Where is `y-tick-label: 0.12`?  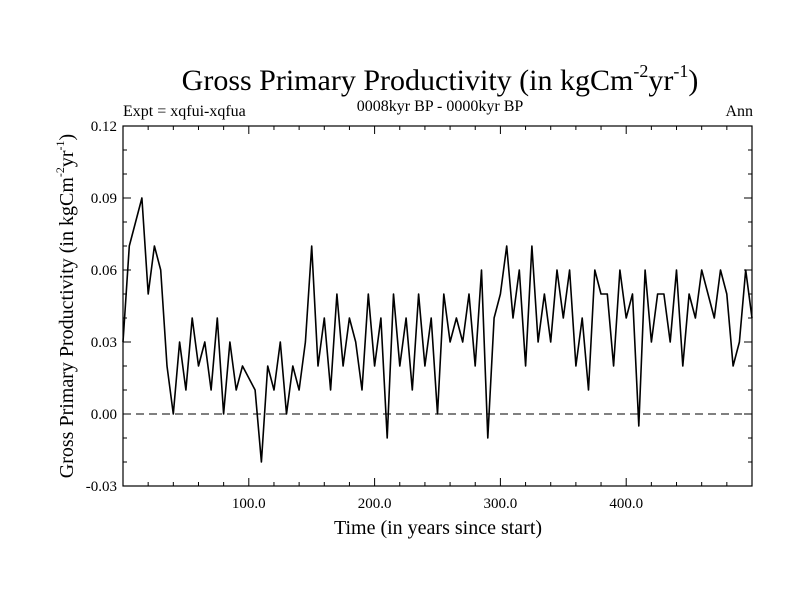
y-tick-label: 0.12 is located at coordinates (104, 127).